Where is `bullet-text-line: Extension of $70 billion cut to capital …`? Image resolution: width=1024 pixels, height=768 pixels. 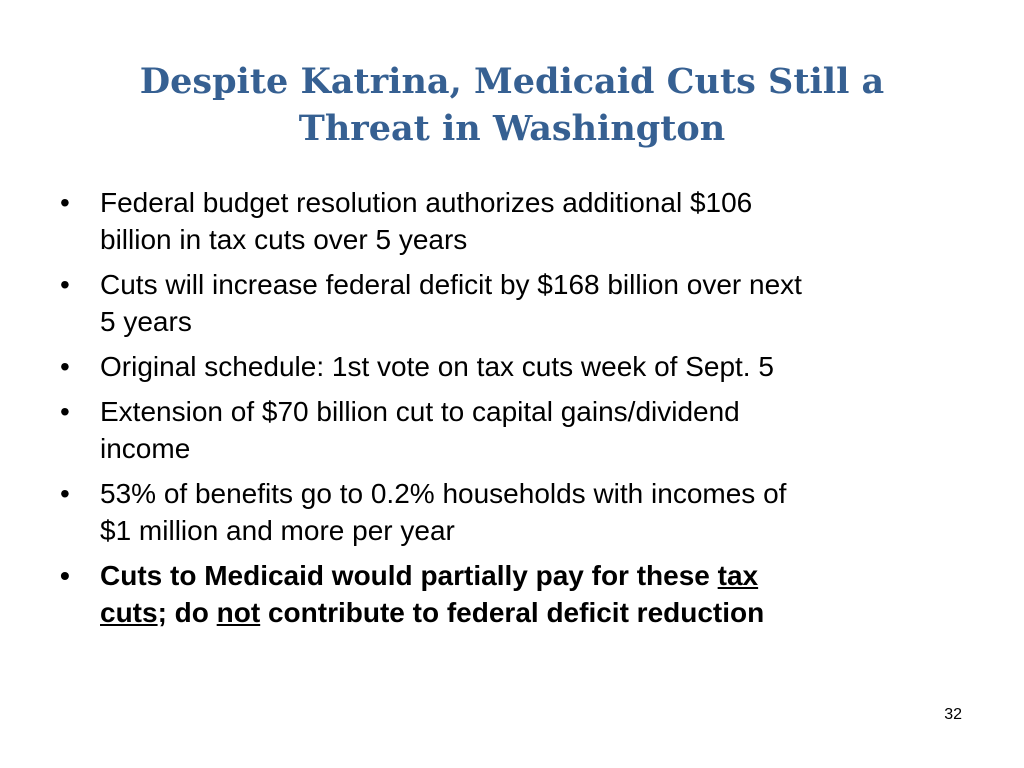
bullet-text-line: Extension of $70 billion cut to capital … is located at coordinates (420, 411).